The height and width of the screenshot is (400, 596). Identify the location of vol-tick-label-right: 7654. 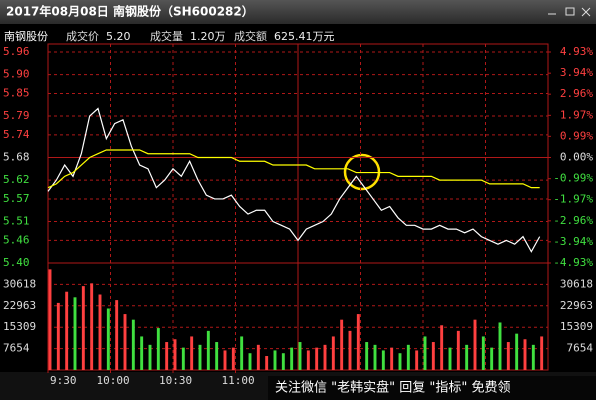
(580, 348).